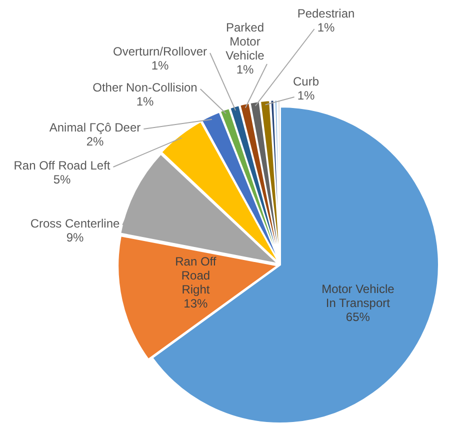  Describe the element at coordinates (358, 296) in the screenshot. I see `slice-label: Motor Vehicle In Transport` at that location.